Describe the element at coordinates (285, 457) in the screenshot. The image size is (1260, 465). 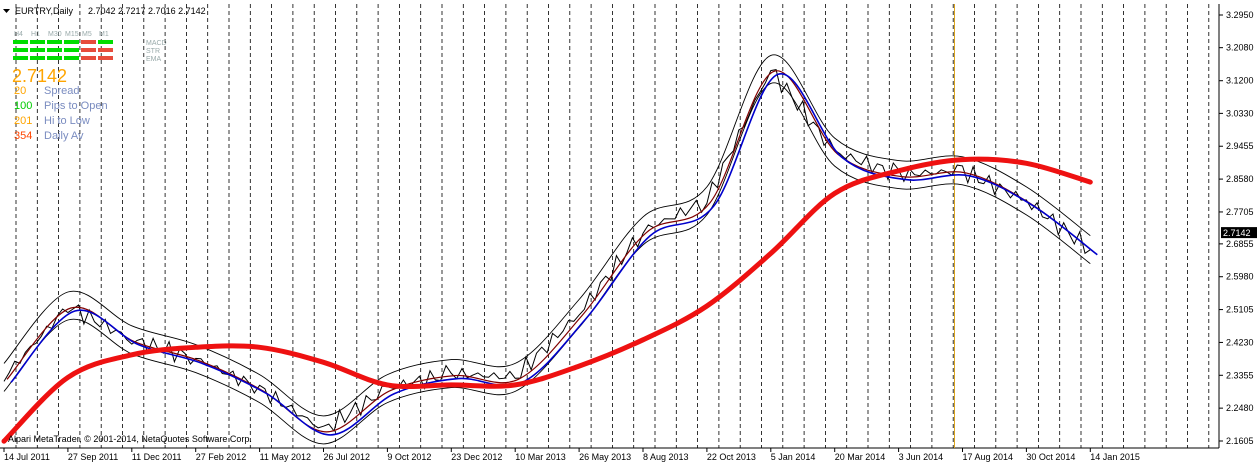
I see `x-tick-label: 11 May 2012` at that location.